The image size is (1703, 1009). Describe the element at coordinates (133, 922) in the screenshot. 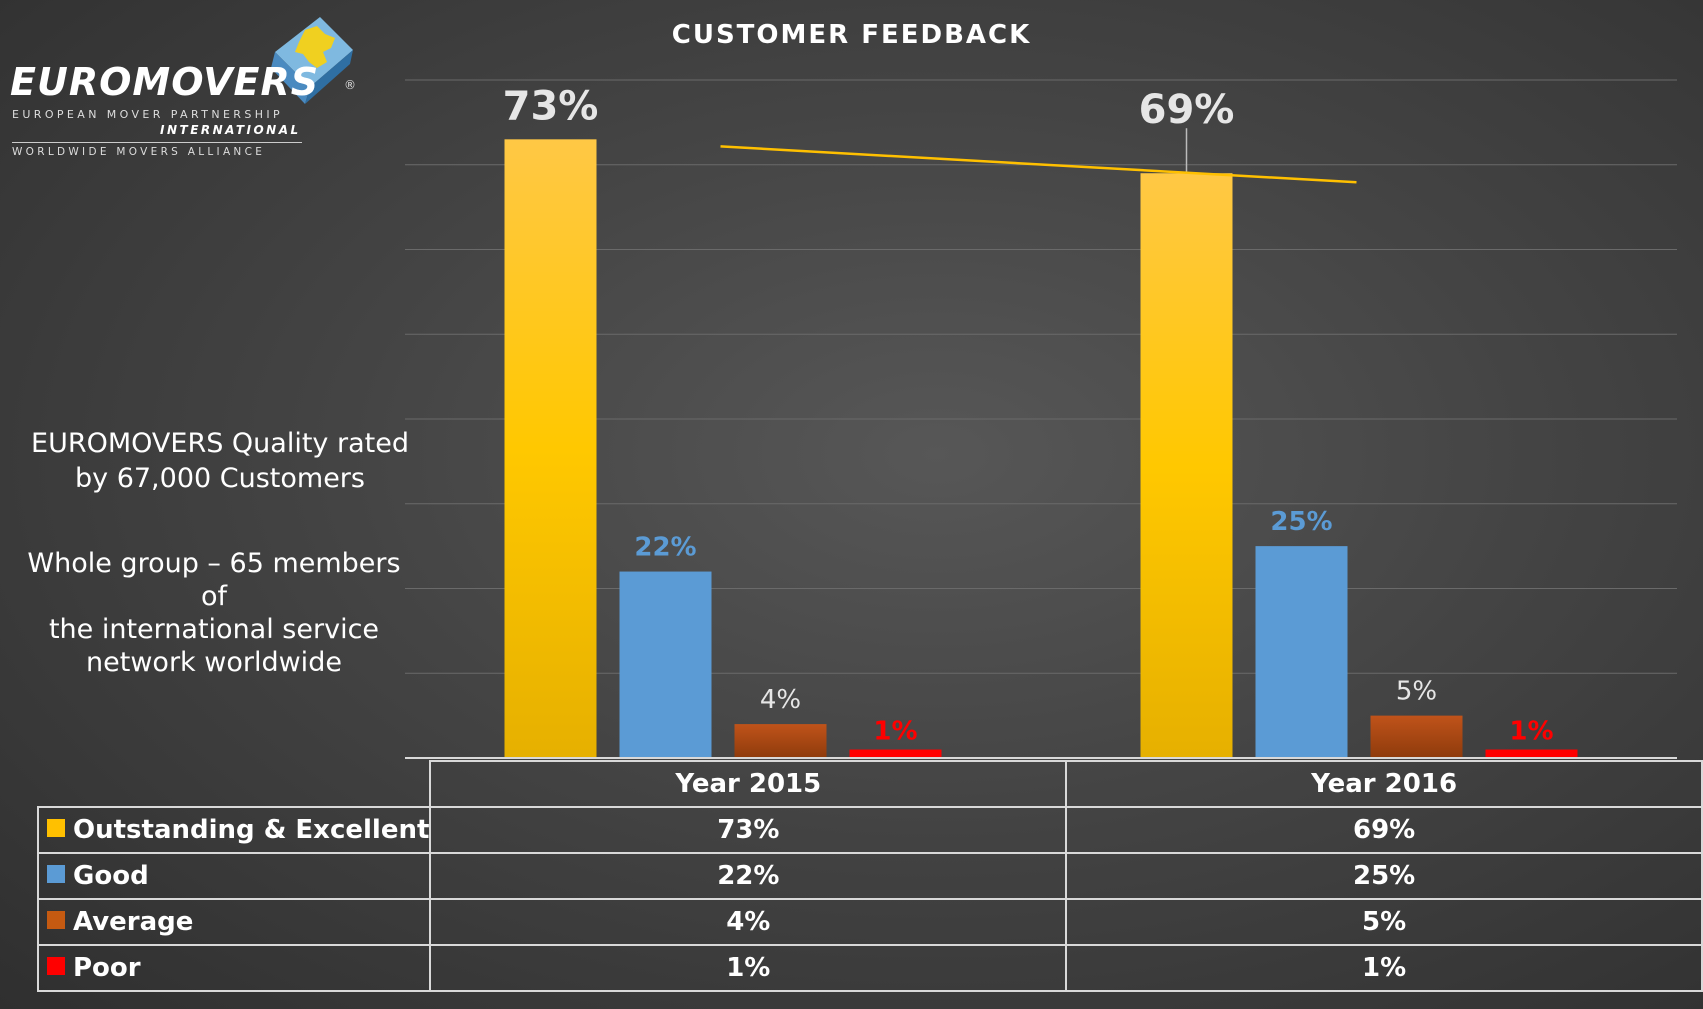

I see `row-label-text: Average` at that location.